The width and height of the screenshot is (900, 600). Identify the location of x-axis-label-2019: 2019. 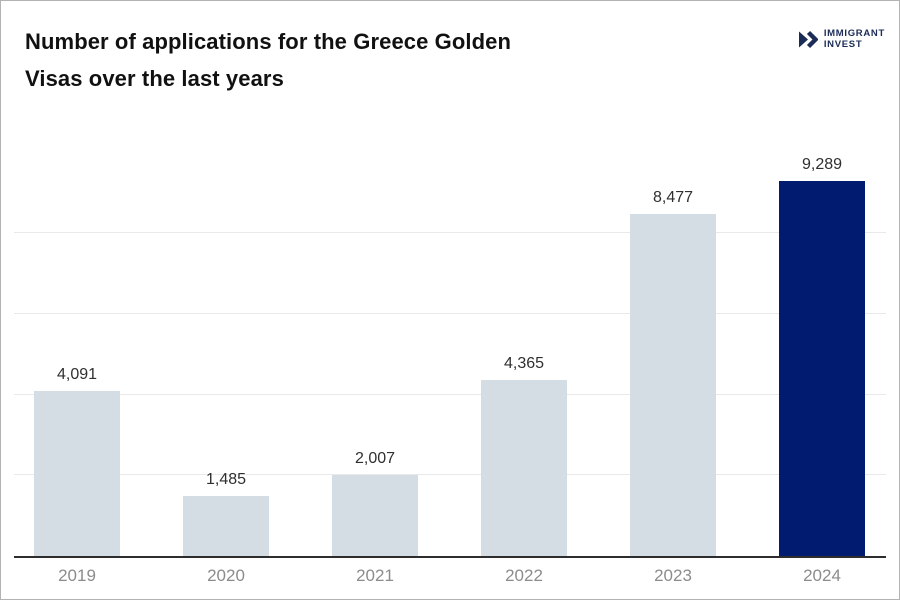
(77, 575).